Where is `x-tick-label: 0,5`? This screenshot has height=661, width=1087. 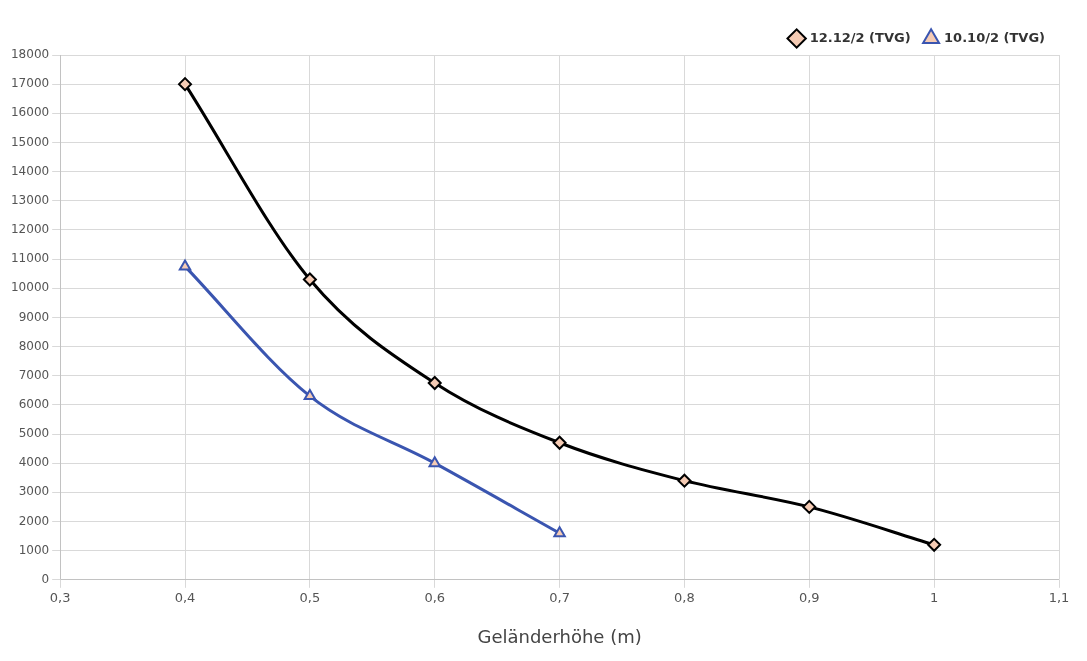
x-tick-label: 0,5 is located at coordinates (310, 597).